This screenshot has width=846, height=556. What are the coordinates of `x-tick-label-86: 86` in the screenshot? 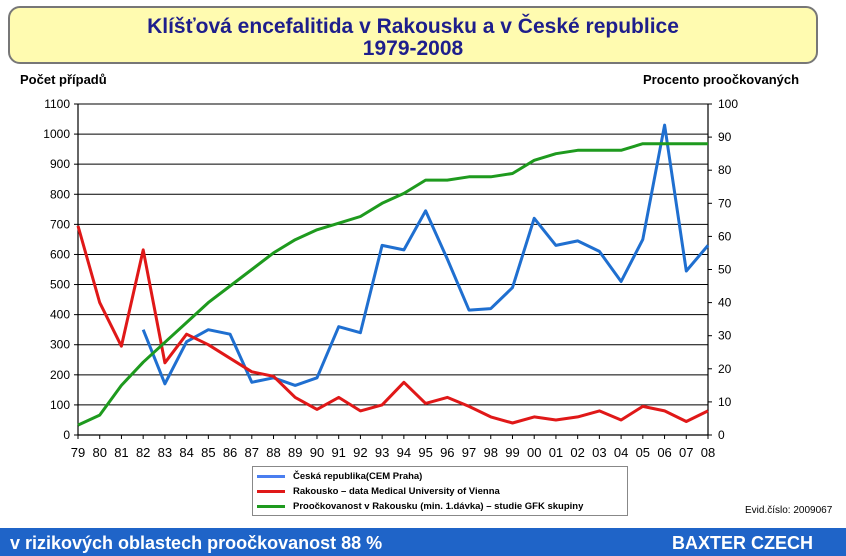 It's located at (230, 452).